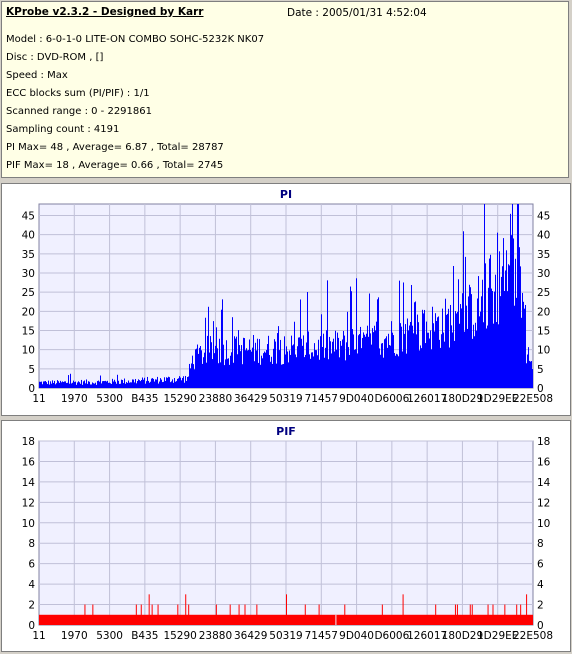 This screenshot has width=572, height=654. What do you see at coordinates (31, 370) in the screenshot?
I see `y-tick-label: 5` at bounding box center [31, 370].